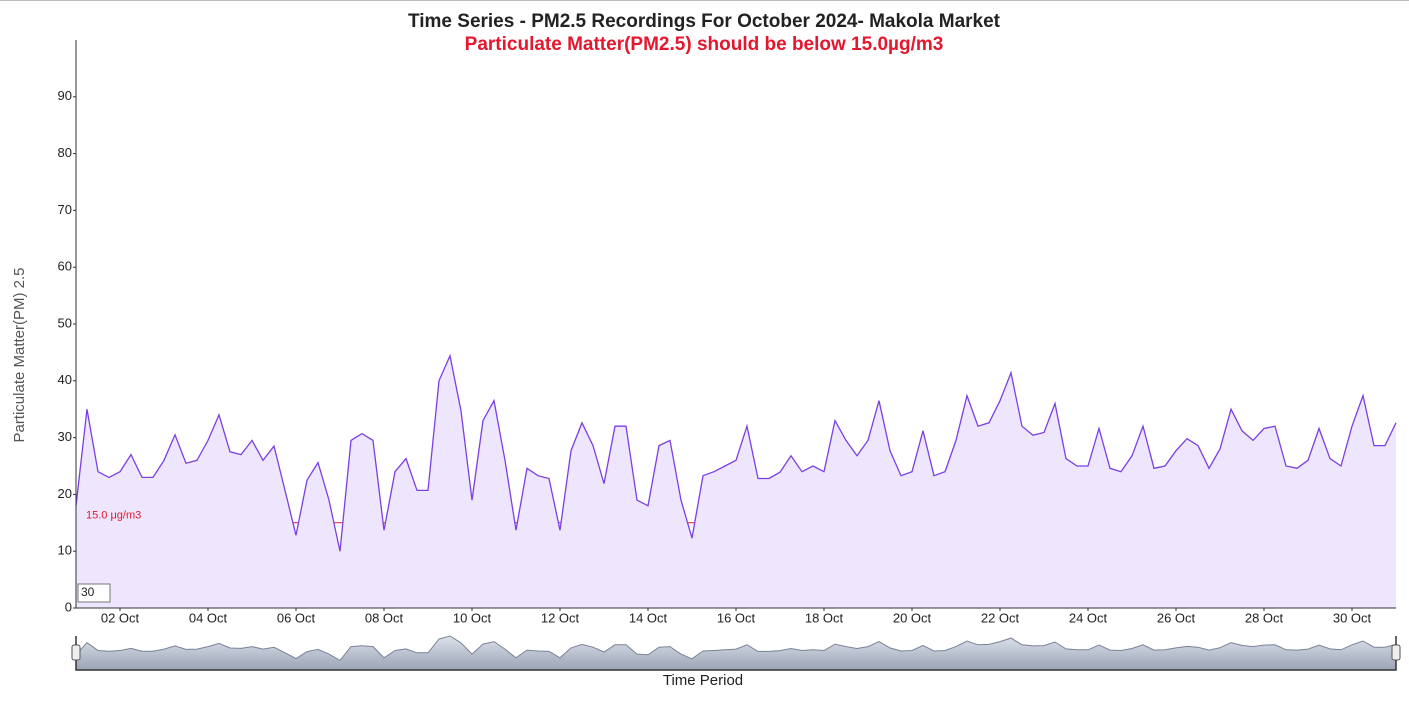  Describe the element at coordinates (208, 617) in the screenshot. I see `x-tick-label: 04 Oct` at that location.